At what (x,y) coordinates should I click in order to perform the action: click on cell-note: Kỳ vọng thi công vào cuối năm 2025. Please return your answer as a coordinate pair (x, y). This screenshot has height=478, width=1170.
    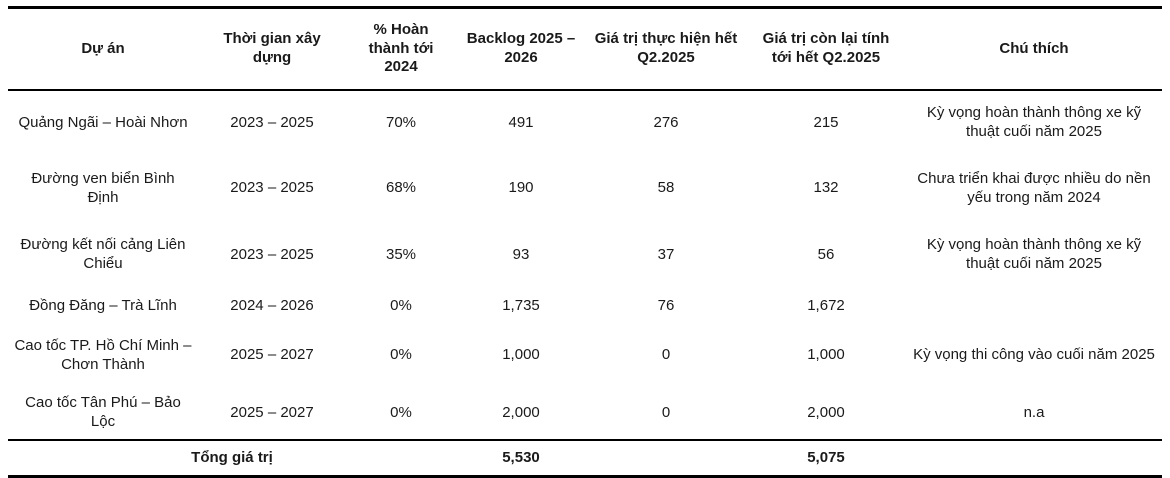
    Looking at the image, I should click on (1034, 355).